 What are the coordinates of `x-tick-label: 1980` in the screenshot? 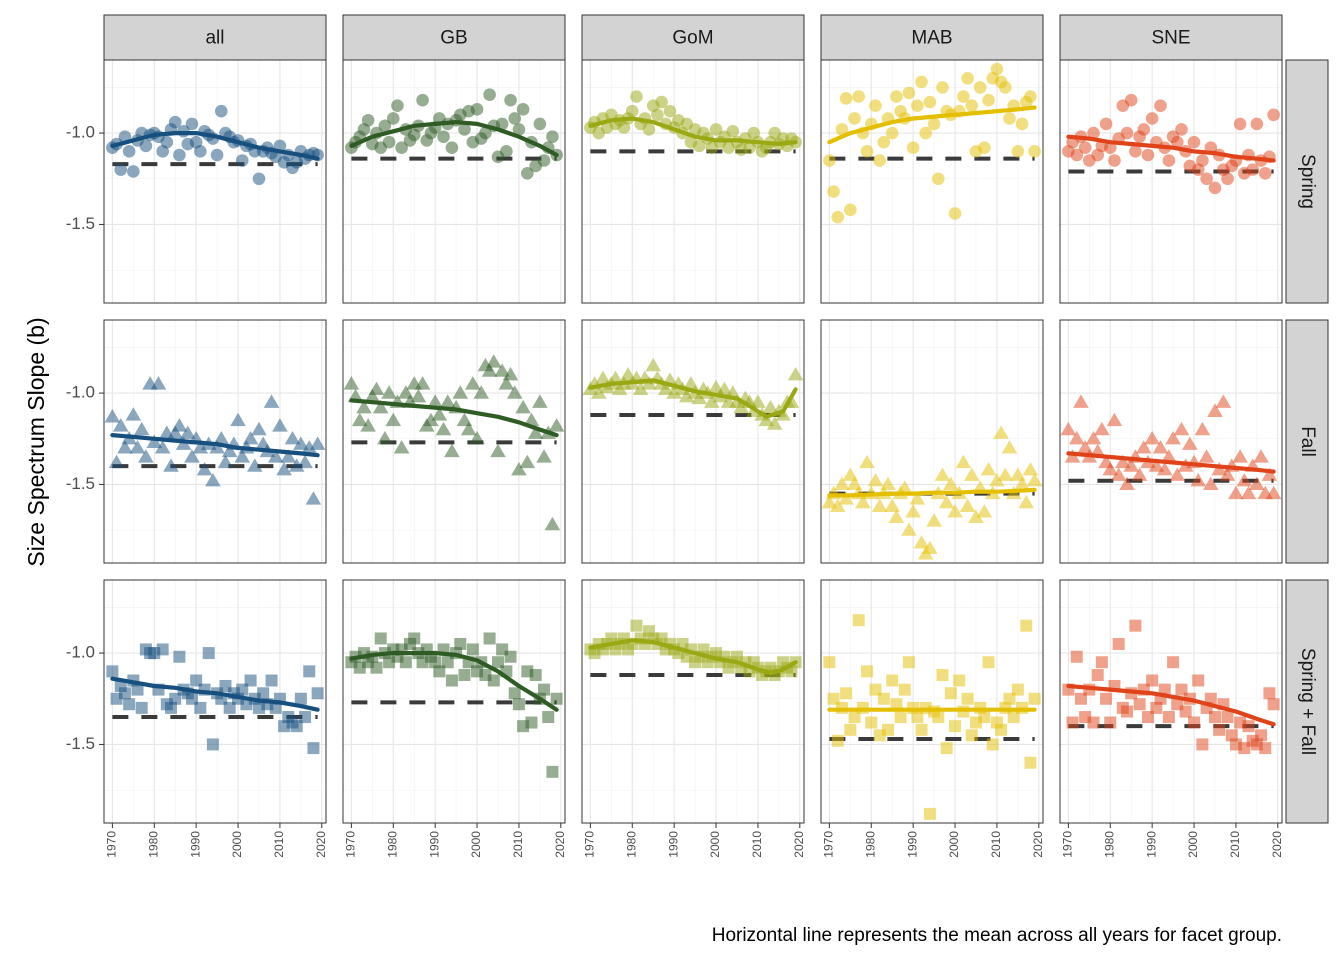 It's located at (392, 844).